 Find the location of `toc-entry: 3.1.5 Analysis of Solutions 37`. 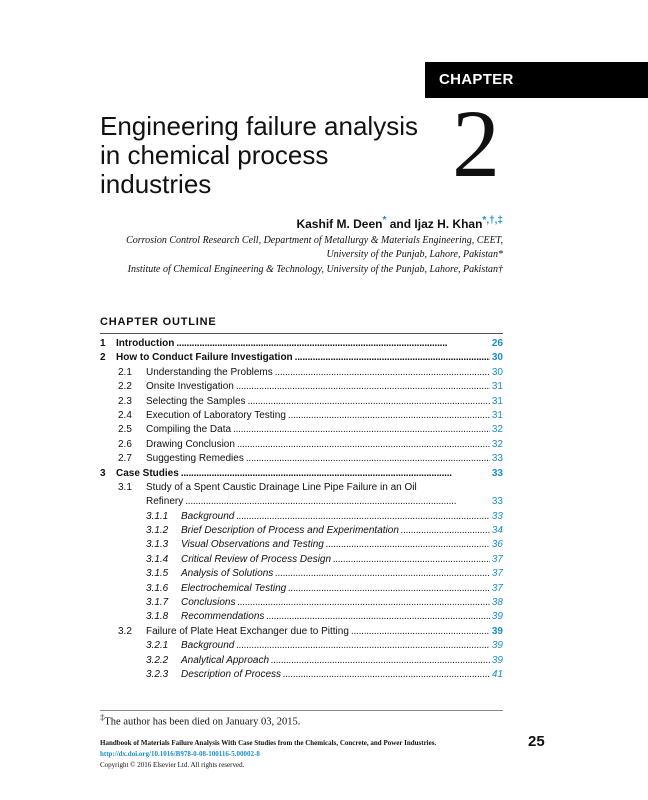

toc-entry: 3.1.5 Analysis of Solutions 37 is located at coordinates (301, 574).